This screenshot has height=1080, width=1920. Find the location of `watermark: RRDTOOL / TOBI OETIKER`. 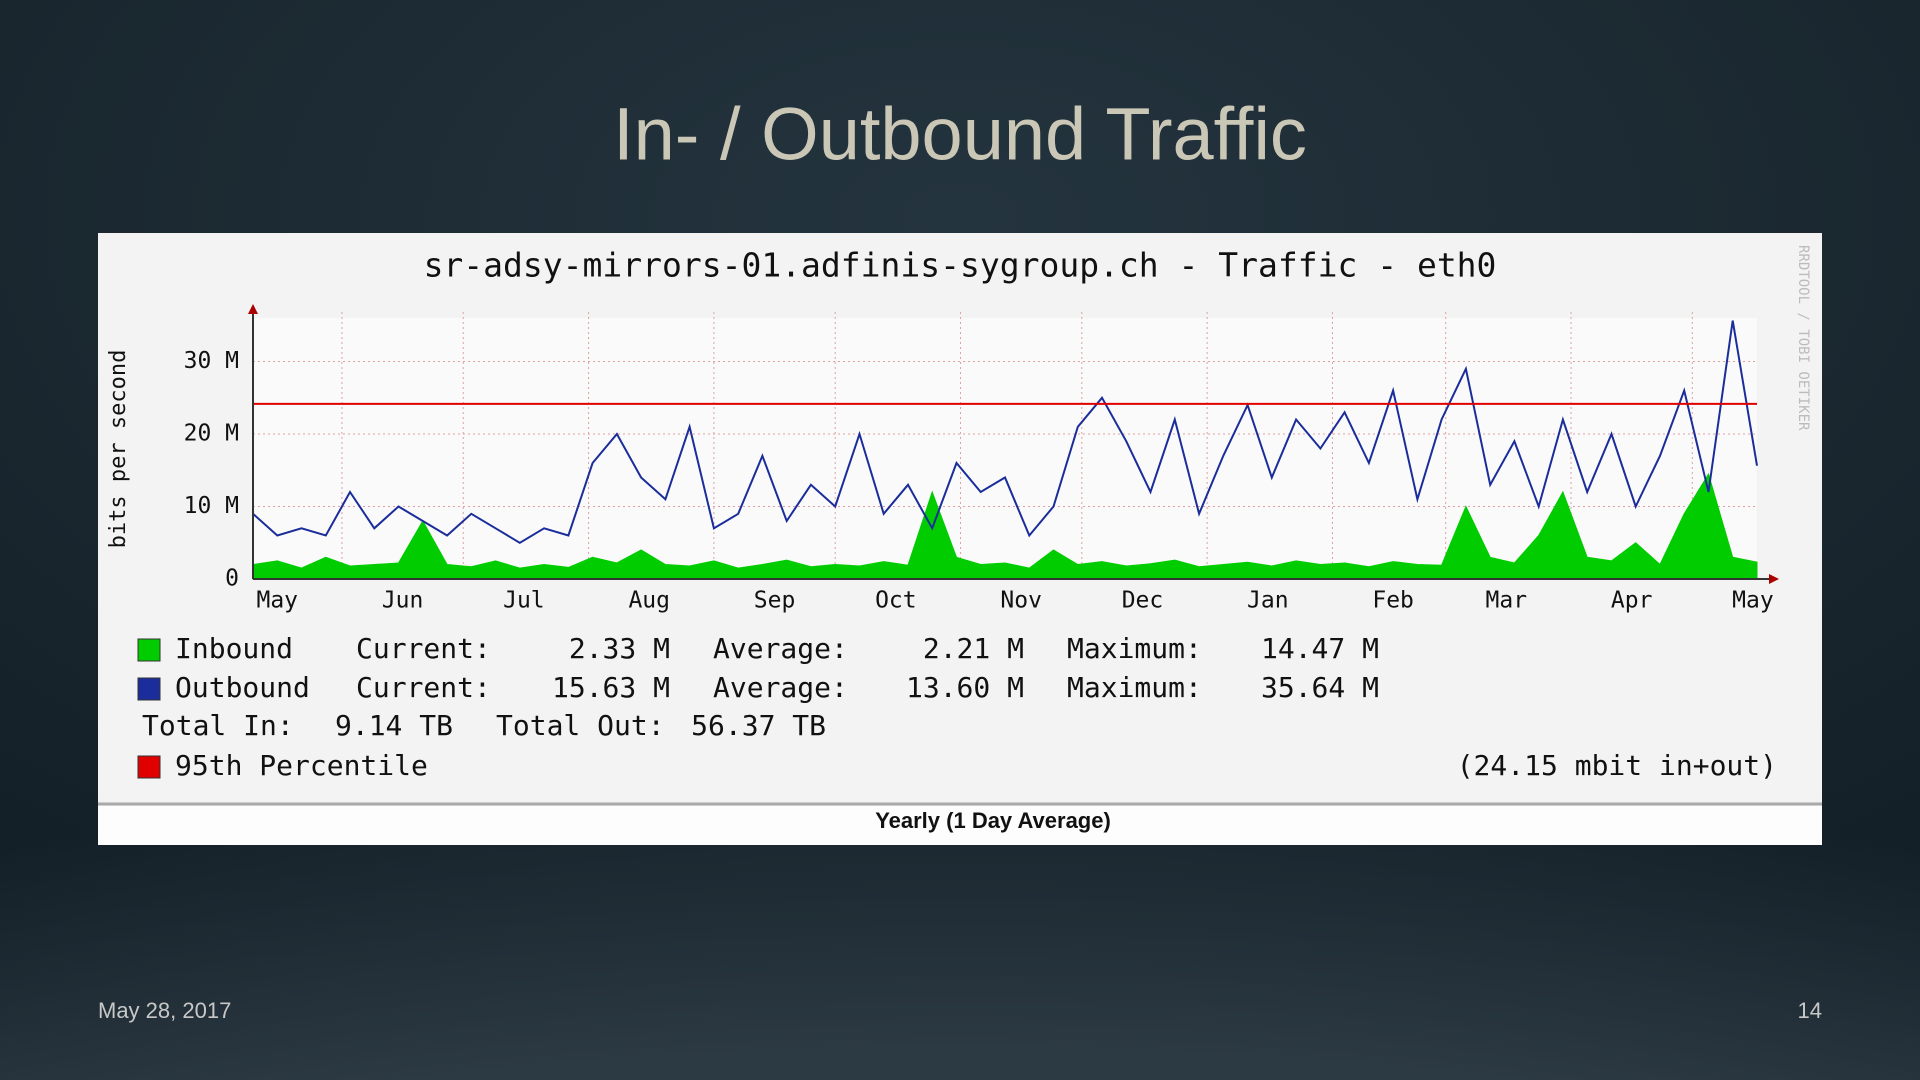

watermark: RRDTOOL / TOBI OETIKER is located at coordinates (1803, 338).